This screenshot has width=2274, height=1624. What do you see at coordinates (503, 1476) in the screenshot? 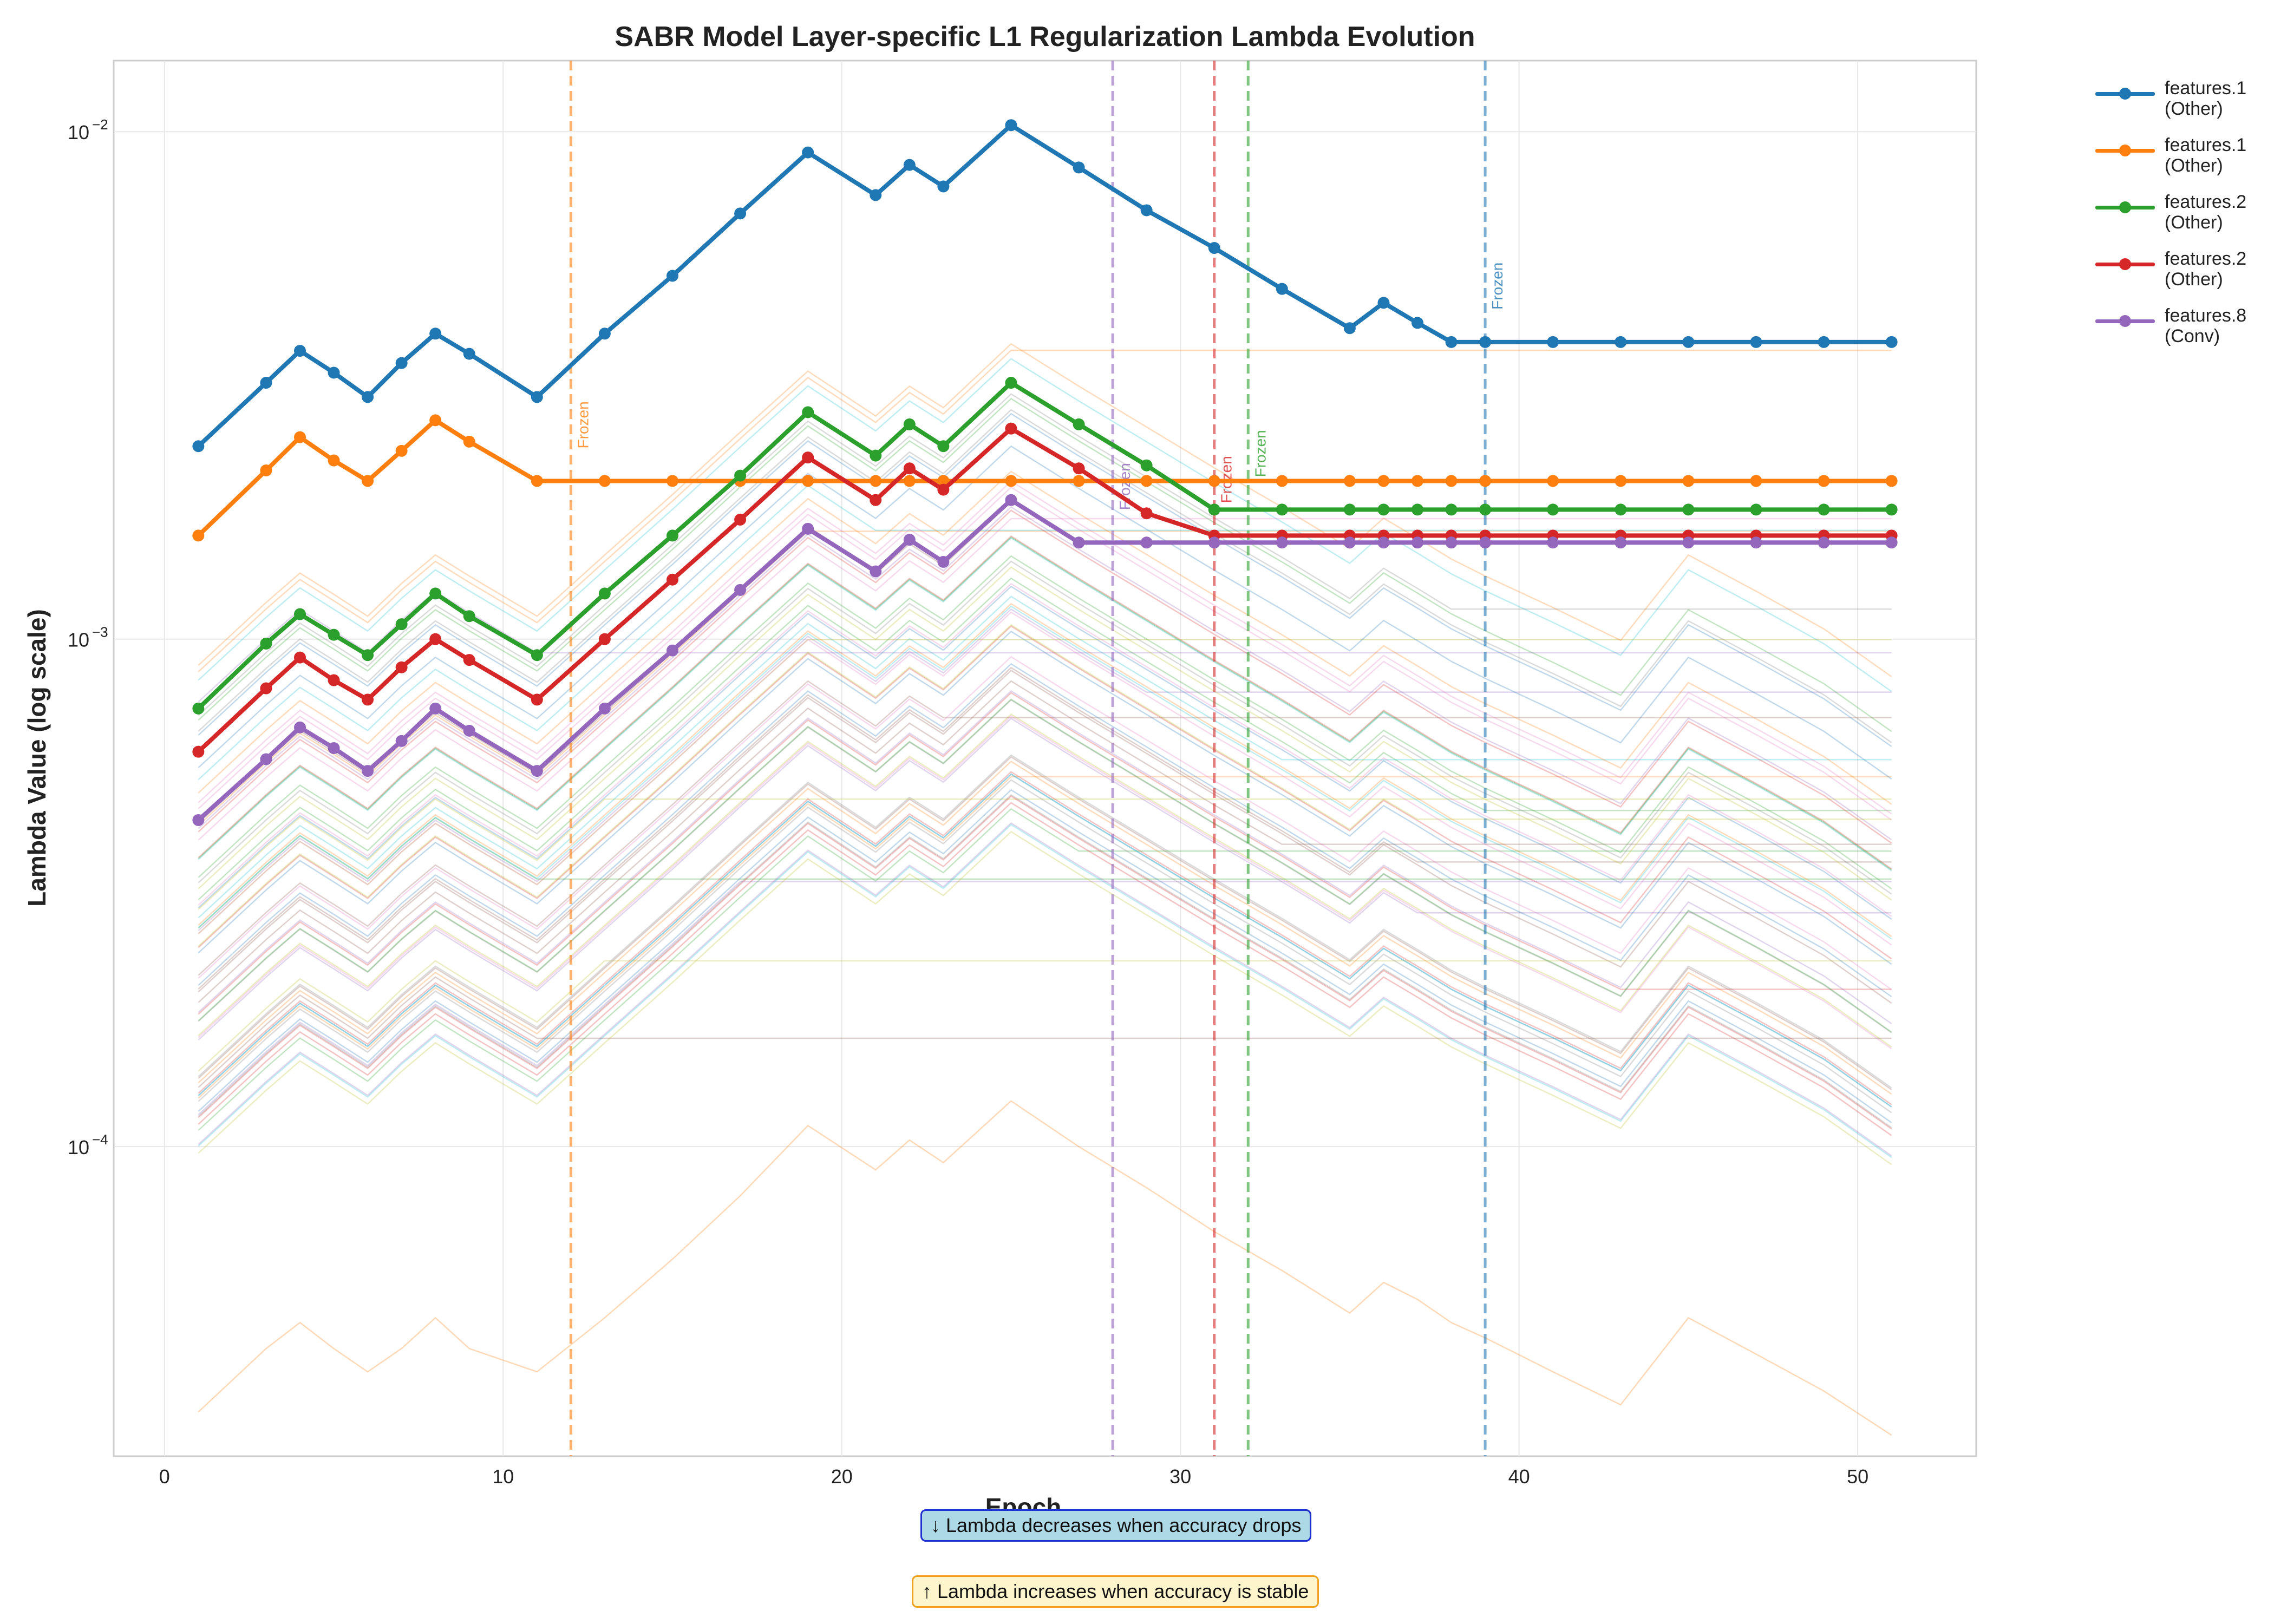
I see `x-tick-label: 10` at bounding box center [503, 1476].